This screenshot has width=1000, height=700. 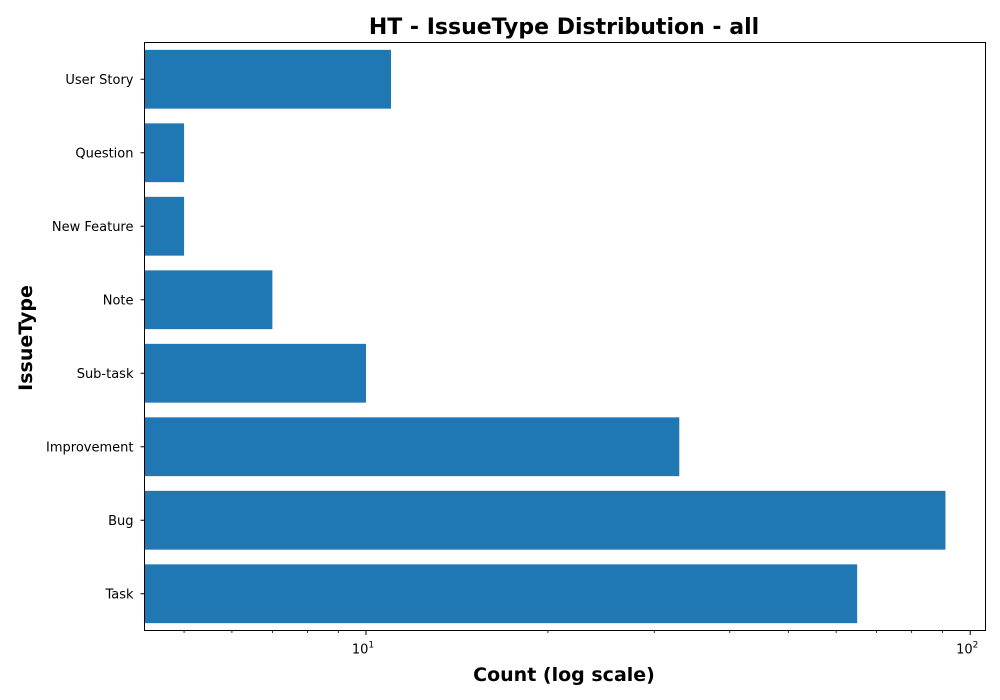 I want to click on x-axis-ticks: 10¹ 10², so click(x=580, y=644).